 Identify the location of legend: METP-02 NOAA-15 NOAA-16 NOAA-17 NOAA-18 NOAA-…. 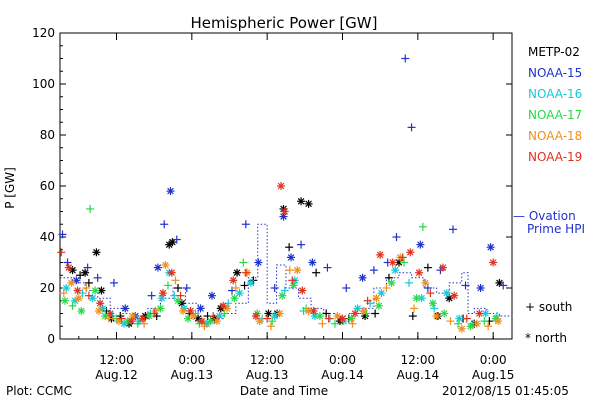
(555, 104).